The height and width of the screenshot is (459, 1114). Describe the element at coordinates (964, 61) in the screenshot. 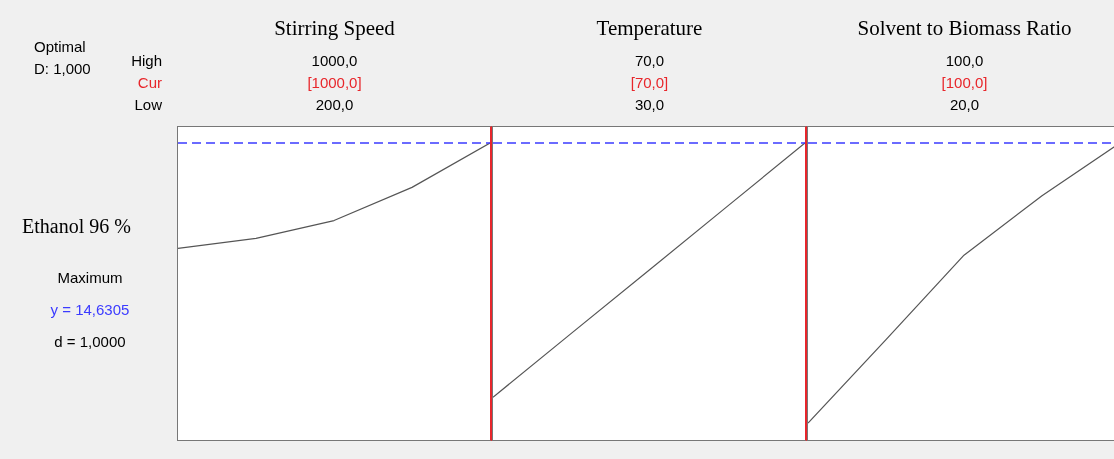

I see `text: 100,0` at that location.